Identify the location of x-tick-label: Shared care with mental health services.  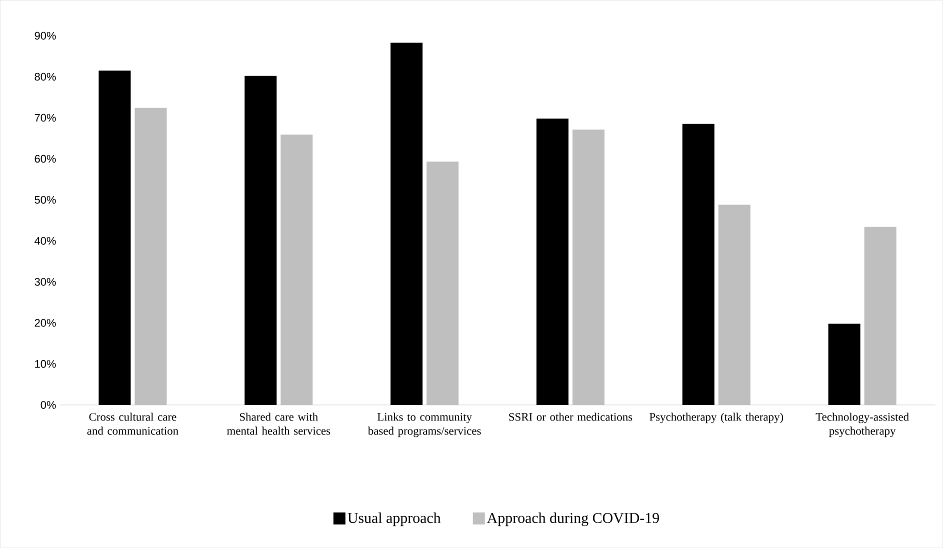
(278, 423).